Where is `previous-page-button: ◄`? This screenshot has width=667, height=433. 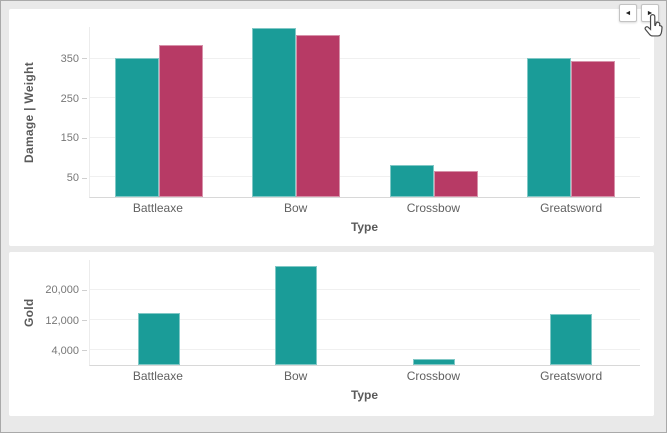 previous-page-button: ◄ is located at coordinates (628, 13).